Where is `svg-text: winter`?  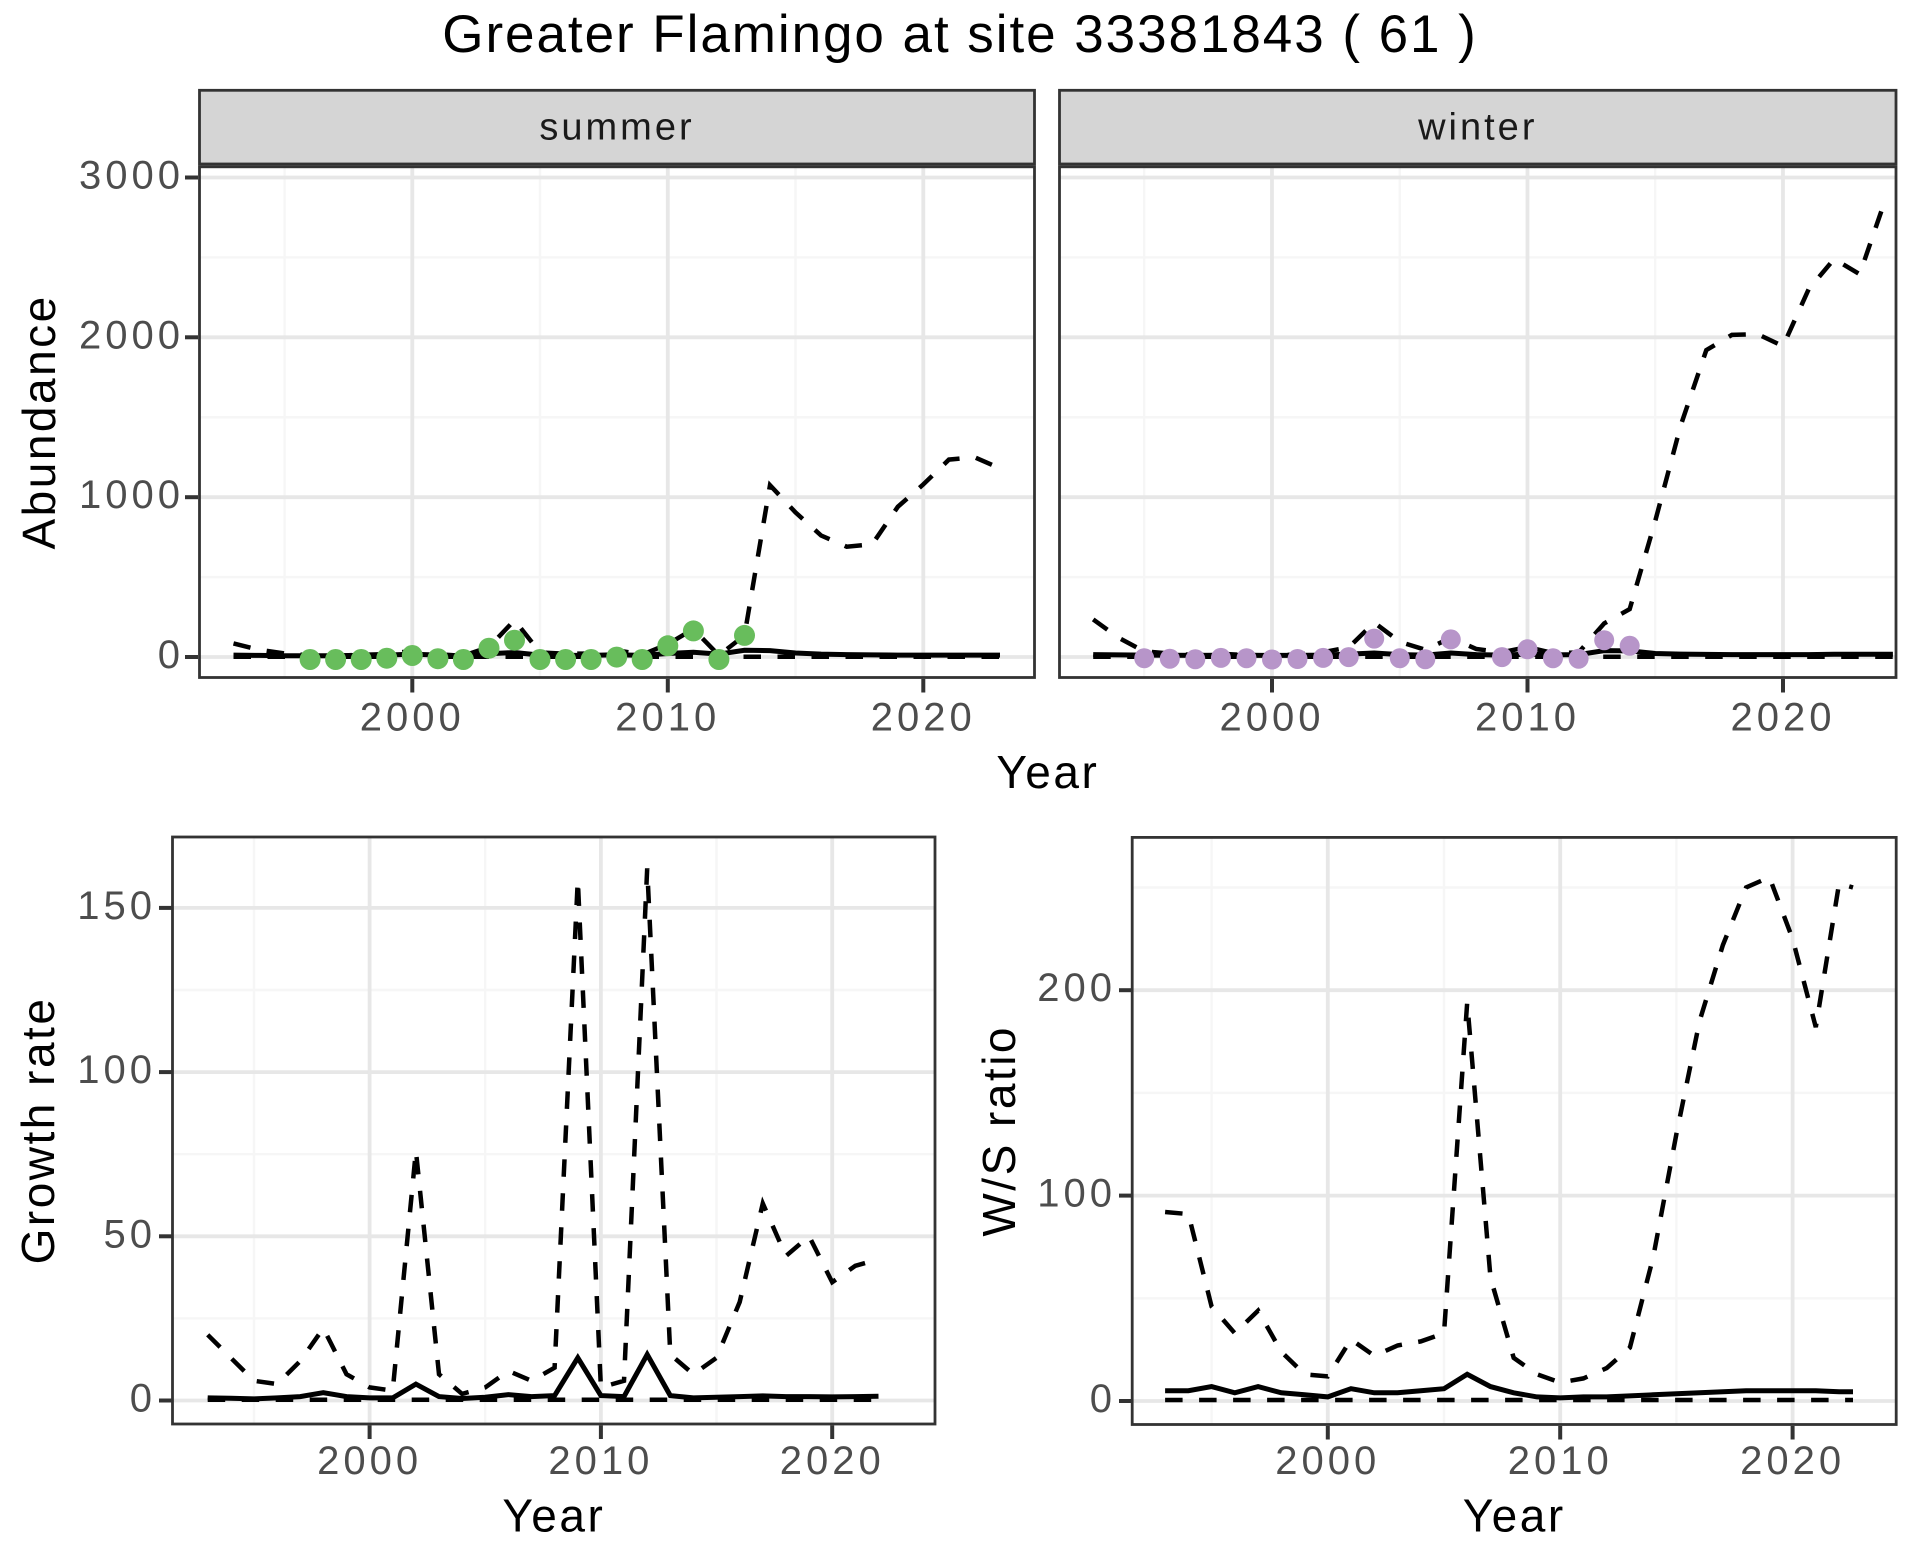
svg-text: winter is located at coordinates (1477, 128).